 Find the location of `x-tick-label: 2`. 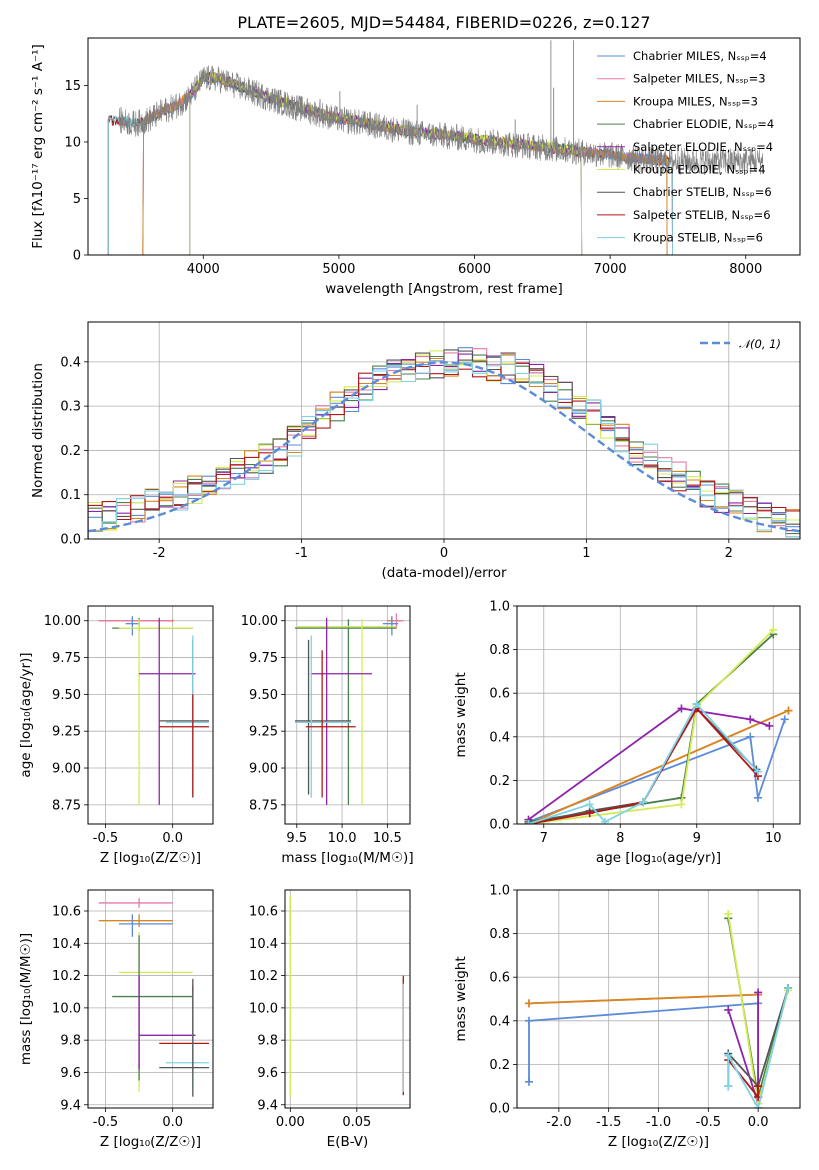

x-tick-label: 2 is located at coordinates (729, 553).